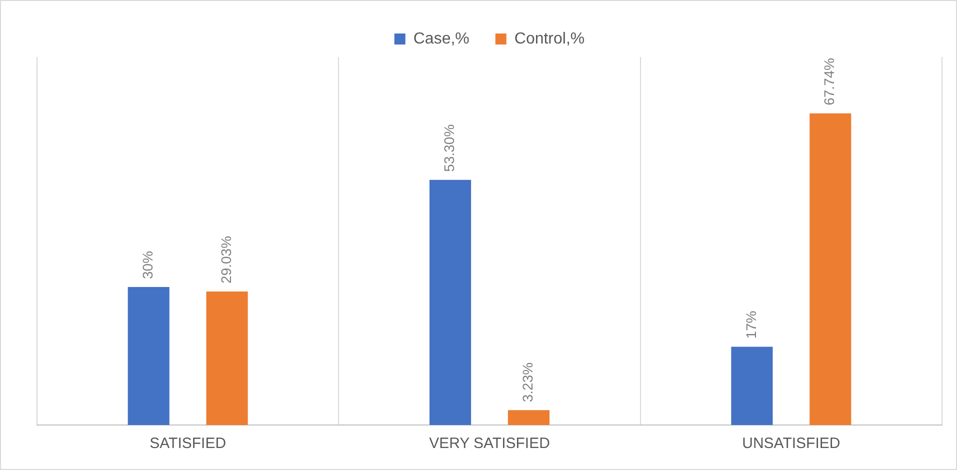 The height and width of the screenshot is (470, 957). What do you see at coordinates (449, 148) in the screenshot?
I see `data-label: 53.30%` at bounding box center [449, 148].